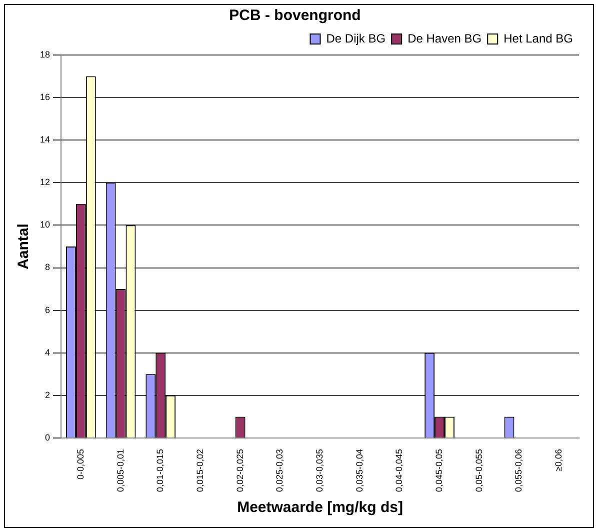  I want to click on y-tick-label: 4, so click(47, 352).